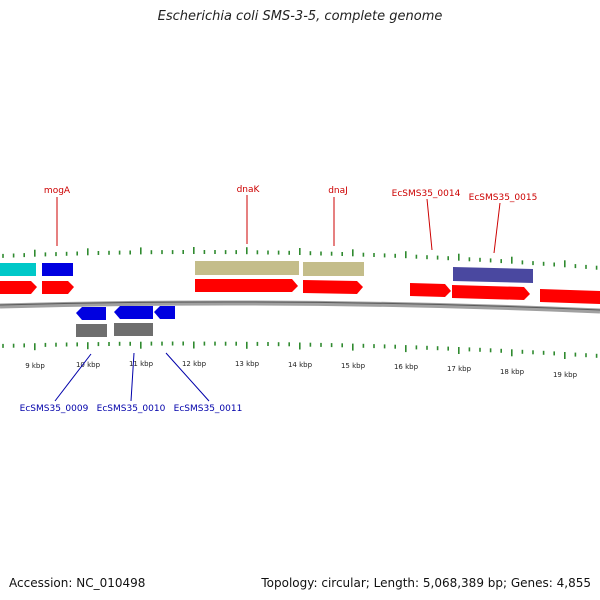 The image size is (600, 600). What do you see at coordinates (35, 366) in the screenshot?
I see `kbp-label: 9 kbp` at bounding box center [35, 366].